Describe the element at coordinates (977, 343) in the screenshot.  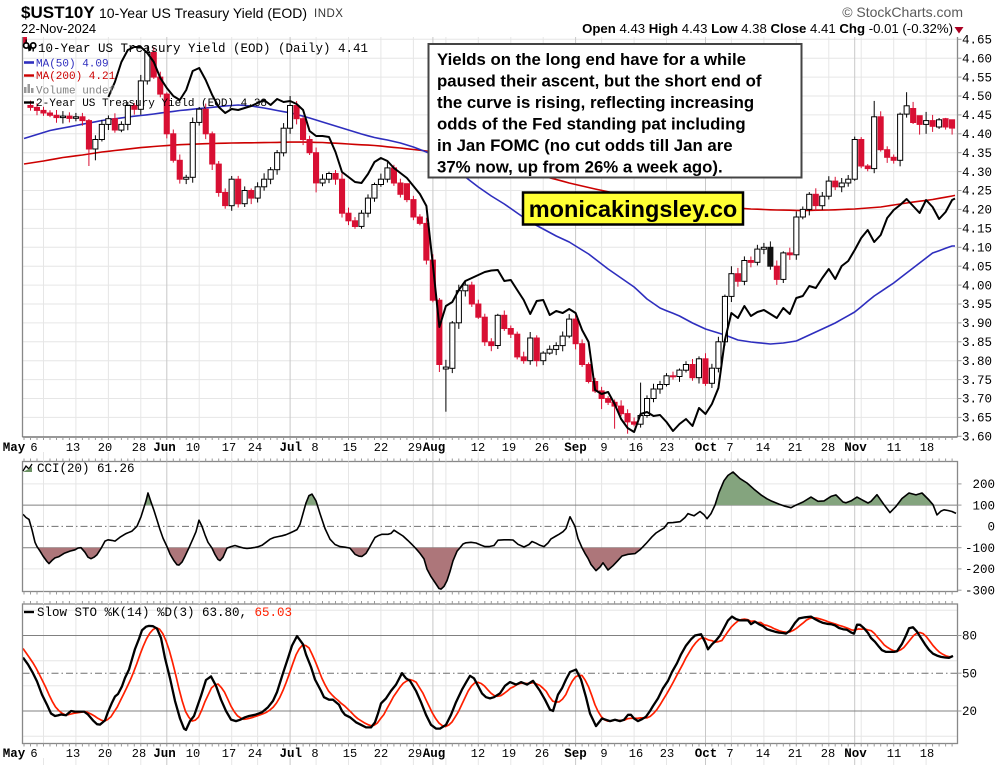
I see `svg-text: 3.85` at that location.